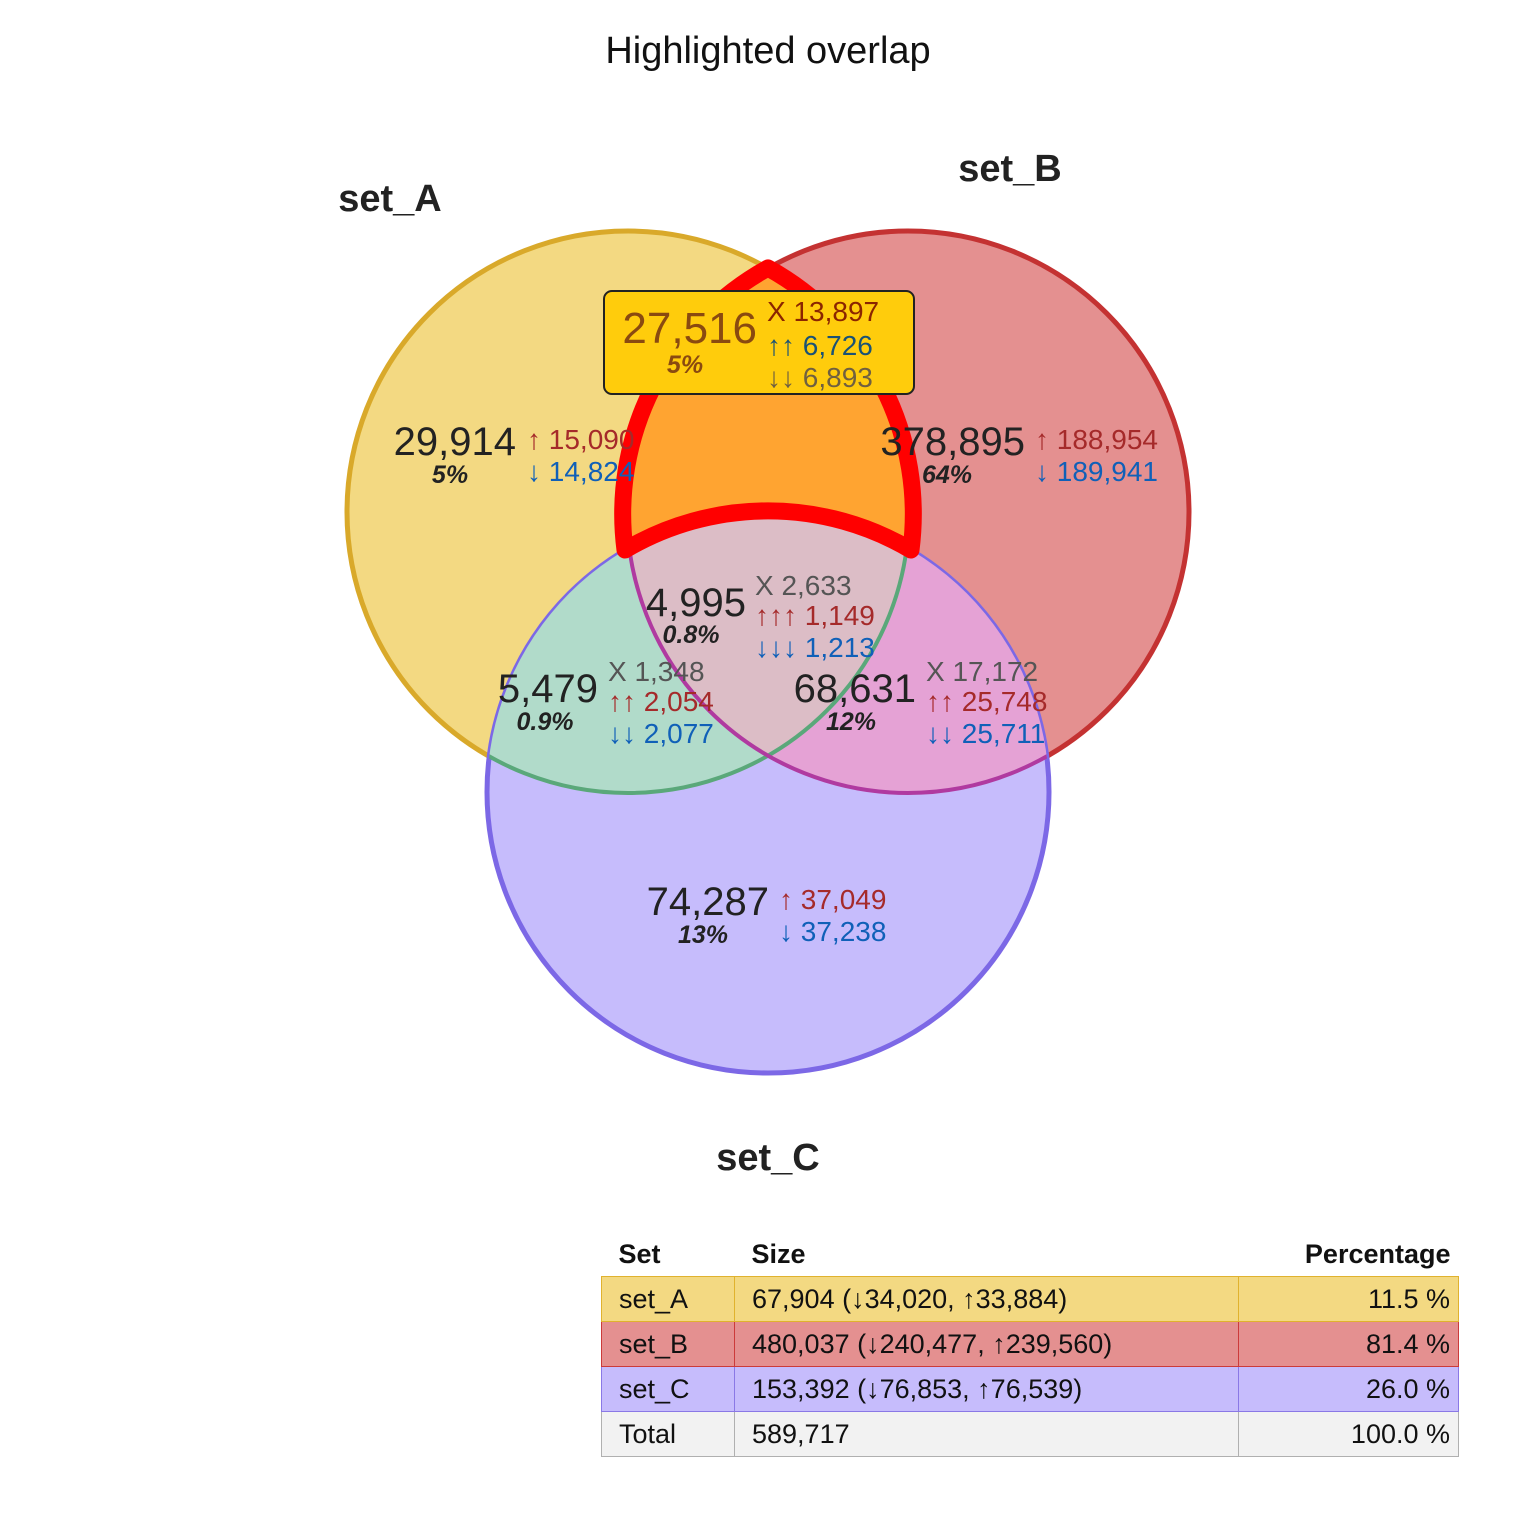 Image resolution: width=1536 pixels, height=1536 pixels. What do you see at coordinates (803, 585) in the screenshot?
I see `region-abc-x: X 2,633` at bounding box center [803, 585].